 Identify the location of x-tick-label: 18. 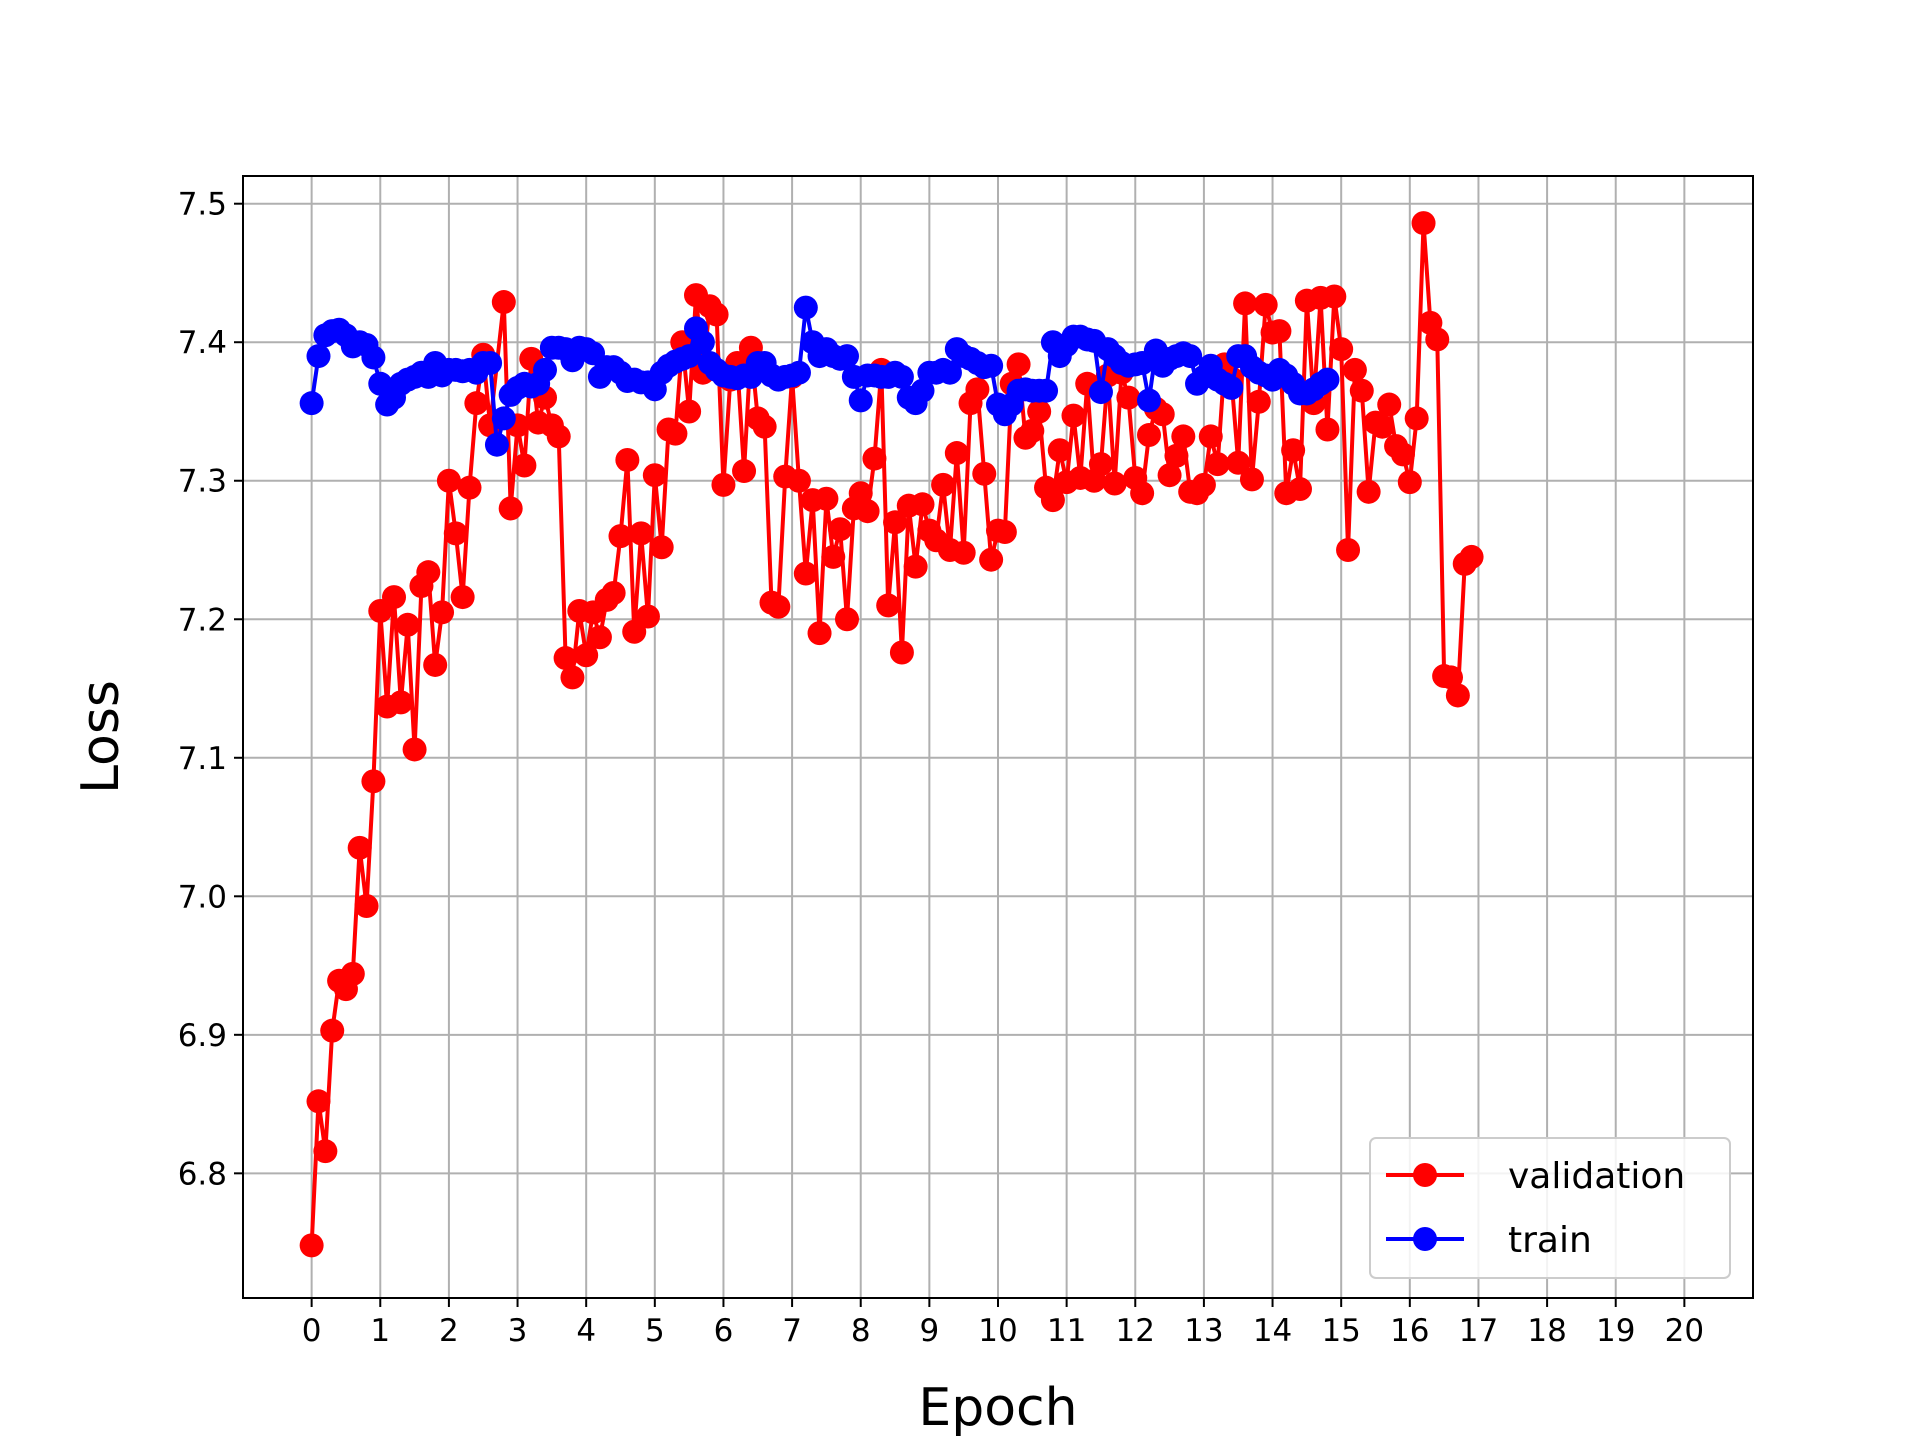
(1546, 1331).